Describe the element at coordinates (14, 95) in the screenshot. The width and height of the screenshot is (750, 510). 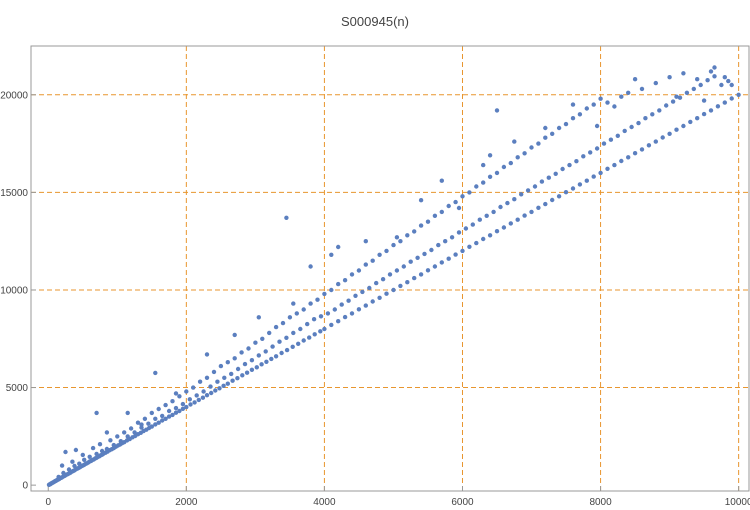
I see `y-tick-label: 20000` at that location.